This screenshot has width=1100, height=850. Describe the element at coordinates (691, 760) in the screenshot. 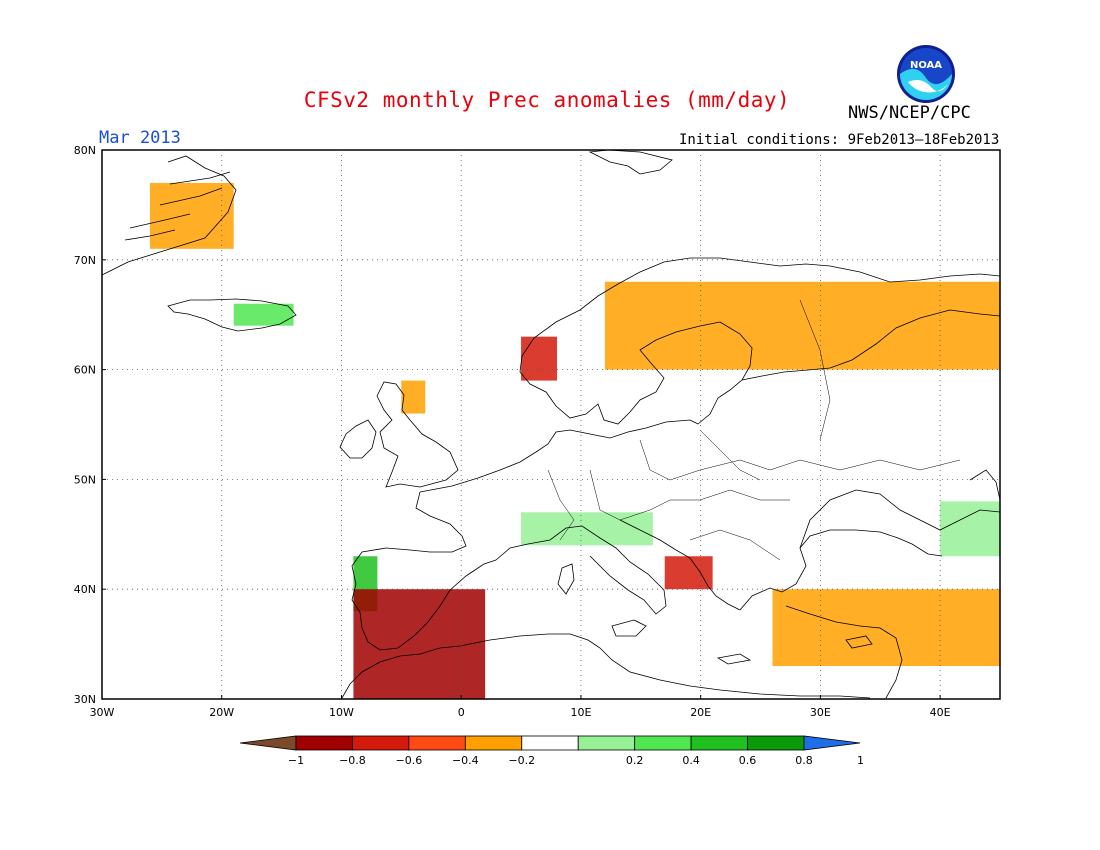

I see `colorbar-label: 0.4` at that location.